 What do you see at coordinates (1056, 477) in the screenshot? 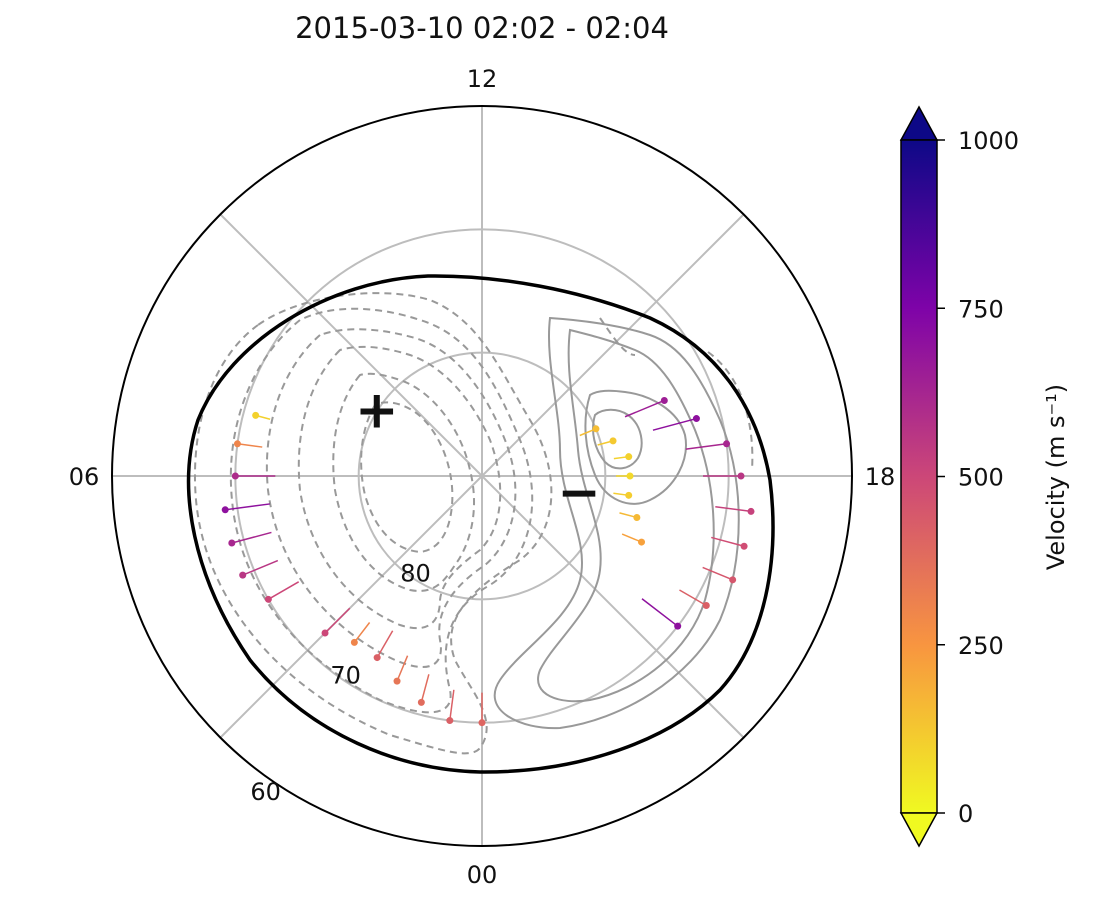
I see `colorbar-label: Velocity (m s⁻¹)` at bounding box center [1056, 477].